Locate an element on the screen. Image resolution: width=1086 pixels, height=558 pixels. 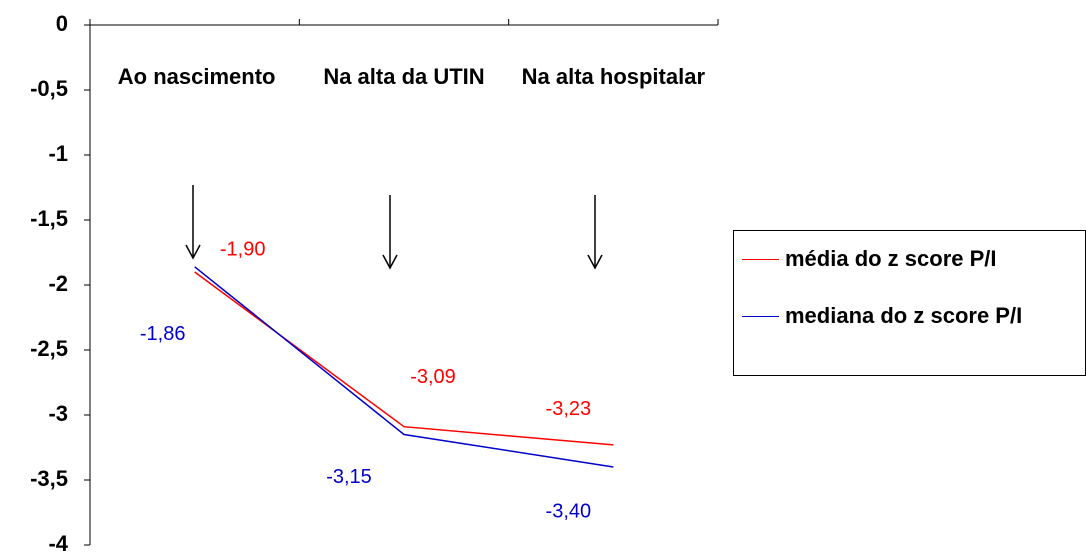
y-tick-label: -3,5 is located at coordinates (49, 478).